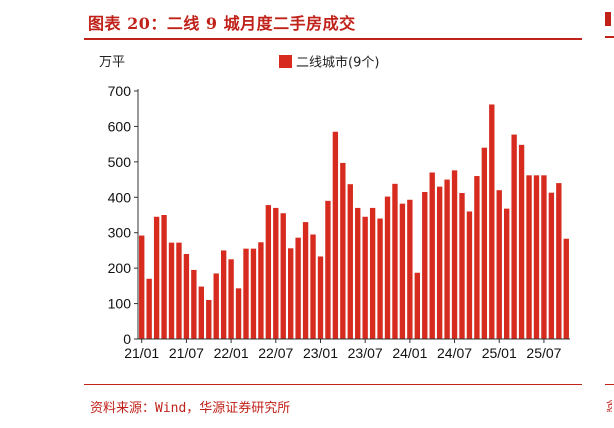  Describe the element at coordinates (127, 339) in the screenshot. I see `y-tick-label: 0` at that location.